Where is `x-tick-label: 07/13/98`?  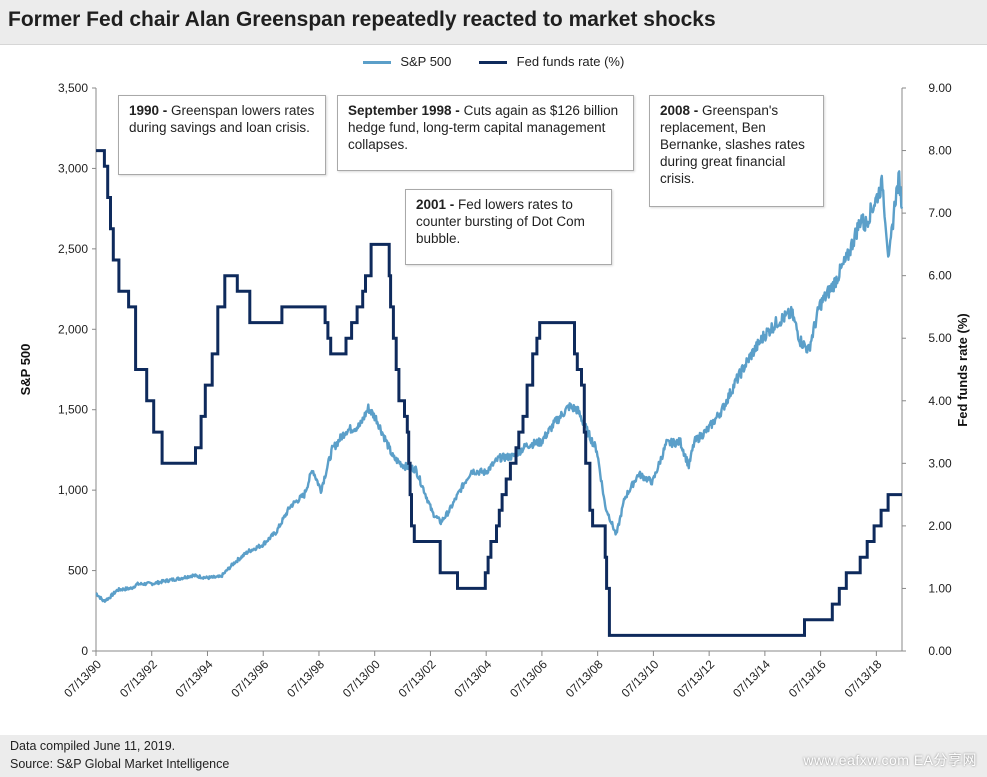
x-tick-label: 07/13/98 is located at coordinates (305, 678).